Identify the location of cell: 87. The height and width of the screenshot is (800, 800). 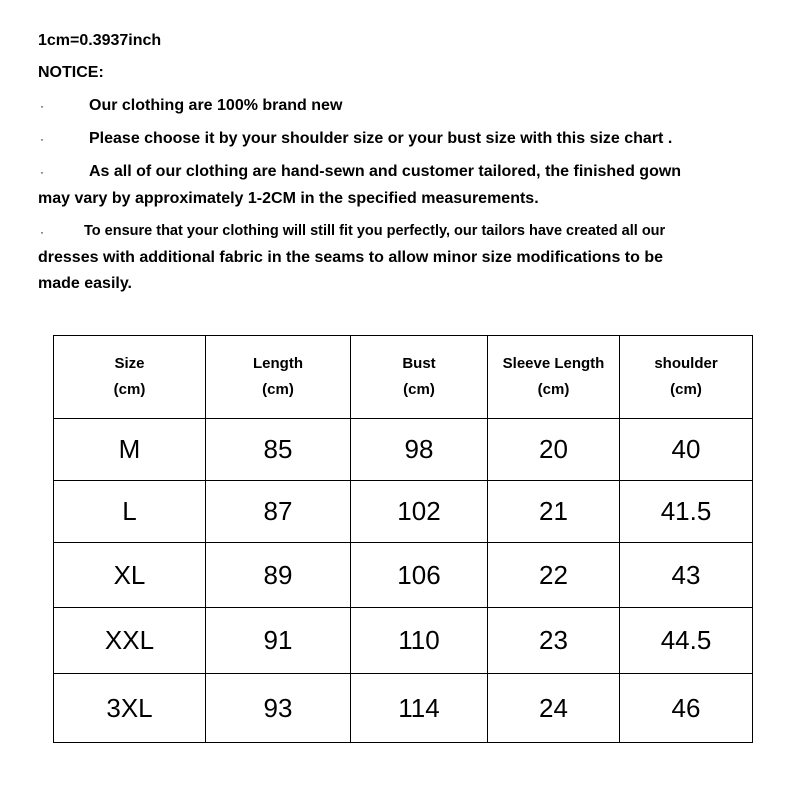
(278, 511).